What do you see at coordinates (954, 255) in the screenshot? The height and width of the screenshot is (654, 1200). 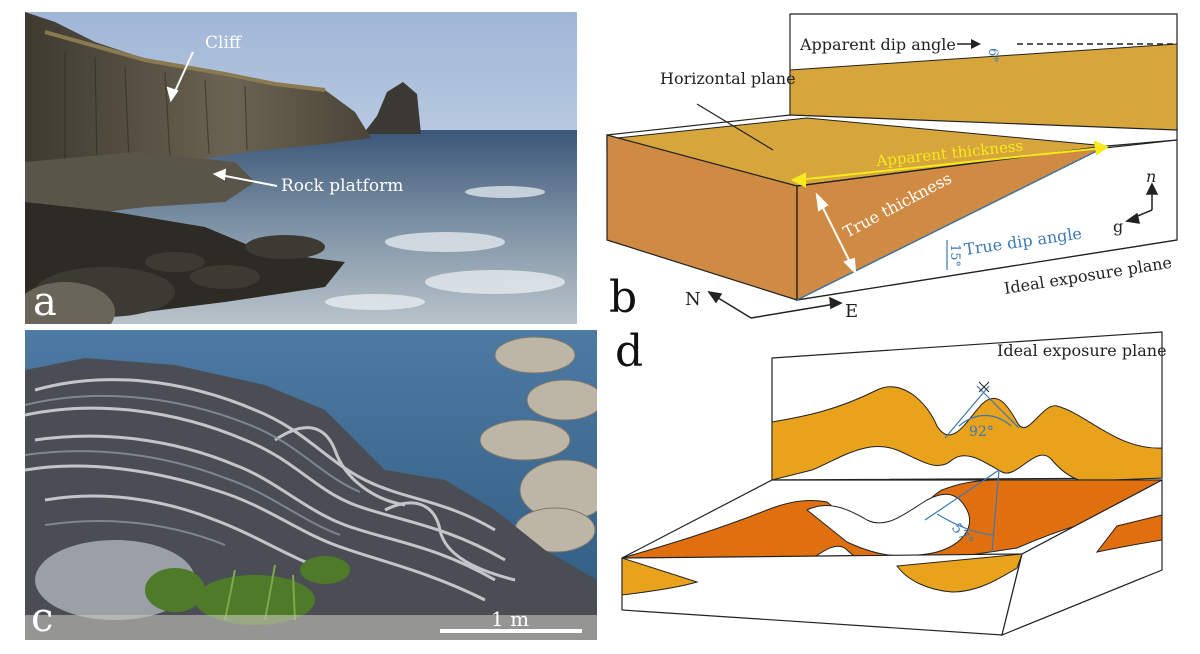 I see `true-dip-value: 15°` at bounding box center [954, 255].